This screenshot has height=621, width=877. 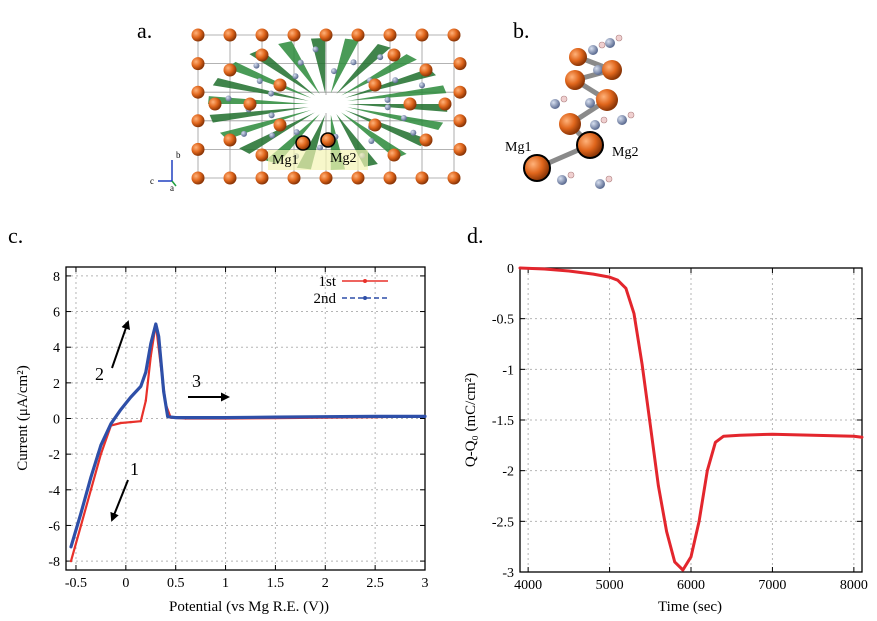 I want to click on cv-annotations: 1 2 3, so click(x=162, y=421).